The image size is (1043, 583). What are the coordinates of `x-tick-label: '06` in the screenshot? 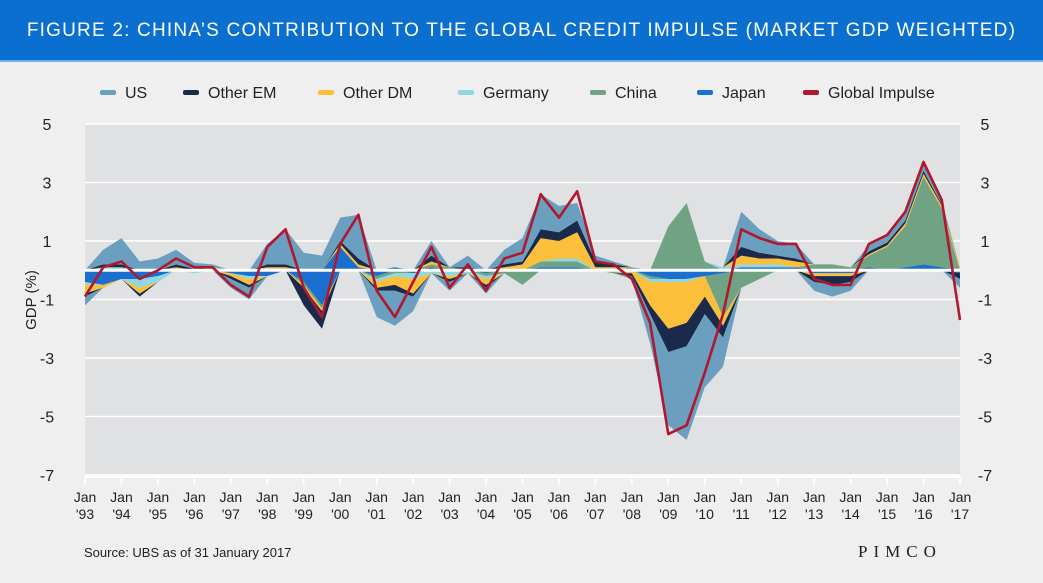 It's located at (559, 514).